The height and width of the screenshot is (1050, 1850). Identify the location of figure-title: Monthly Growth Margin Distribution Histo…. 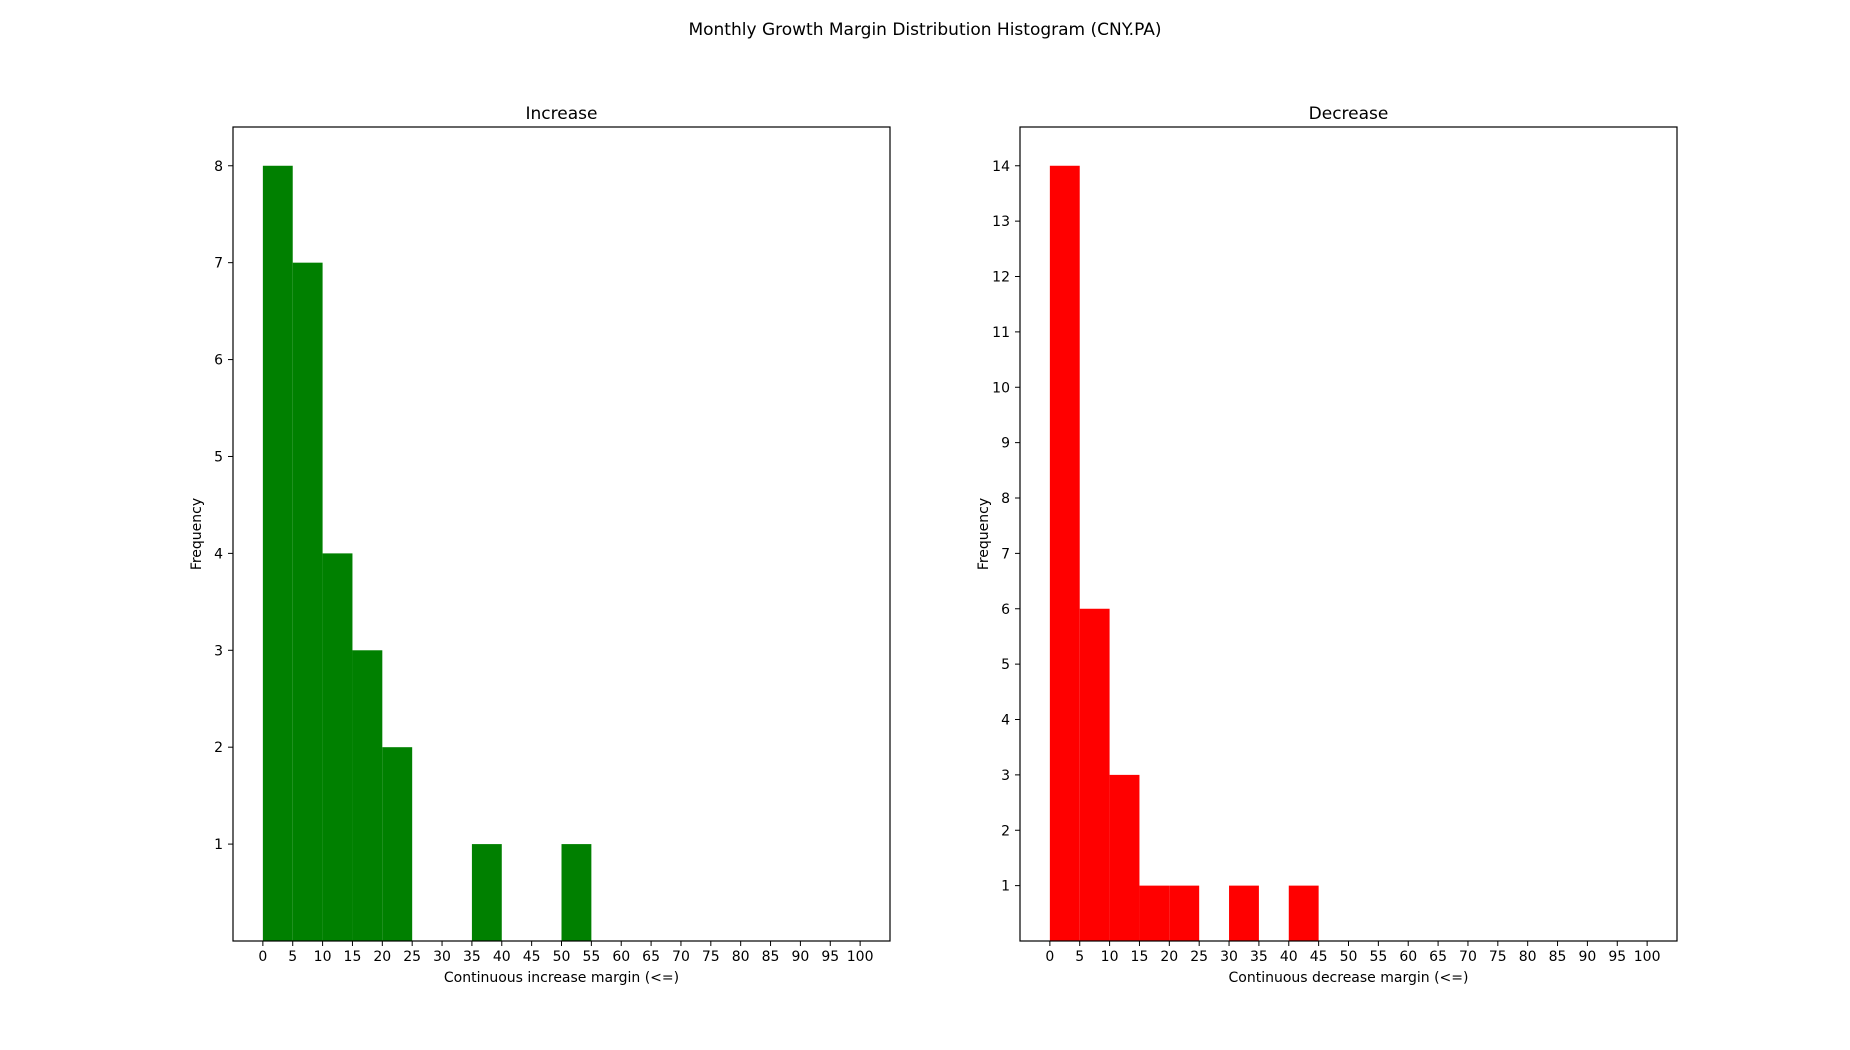
(924, 30).